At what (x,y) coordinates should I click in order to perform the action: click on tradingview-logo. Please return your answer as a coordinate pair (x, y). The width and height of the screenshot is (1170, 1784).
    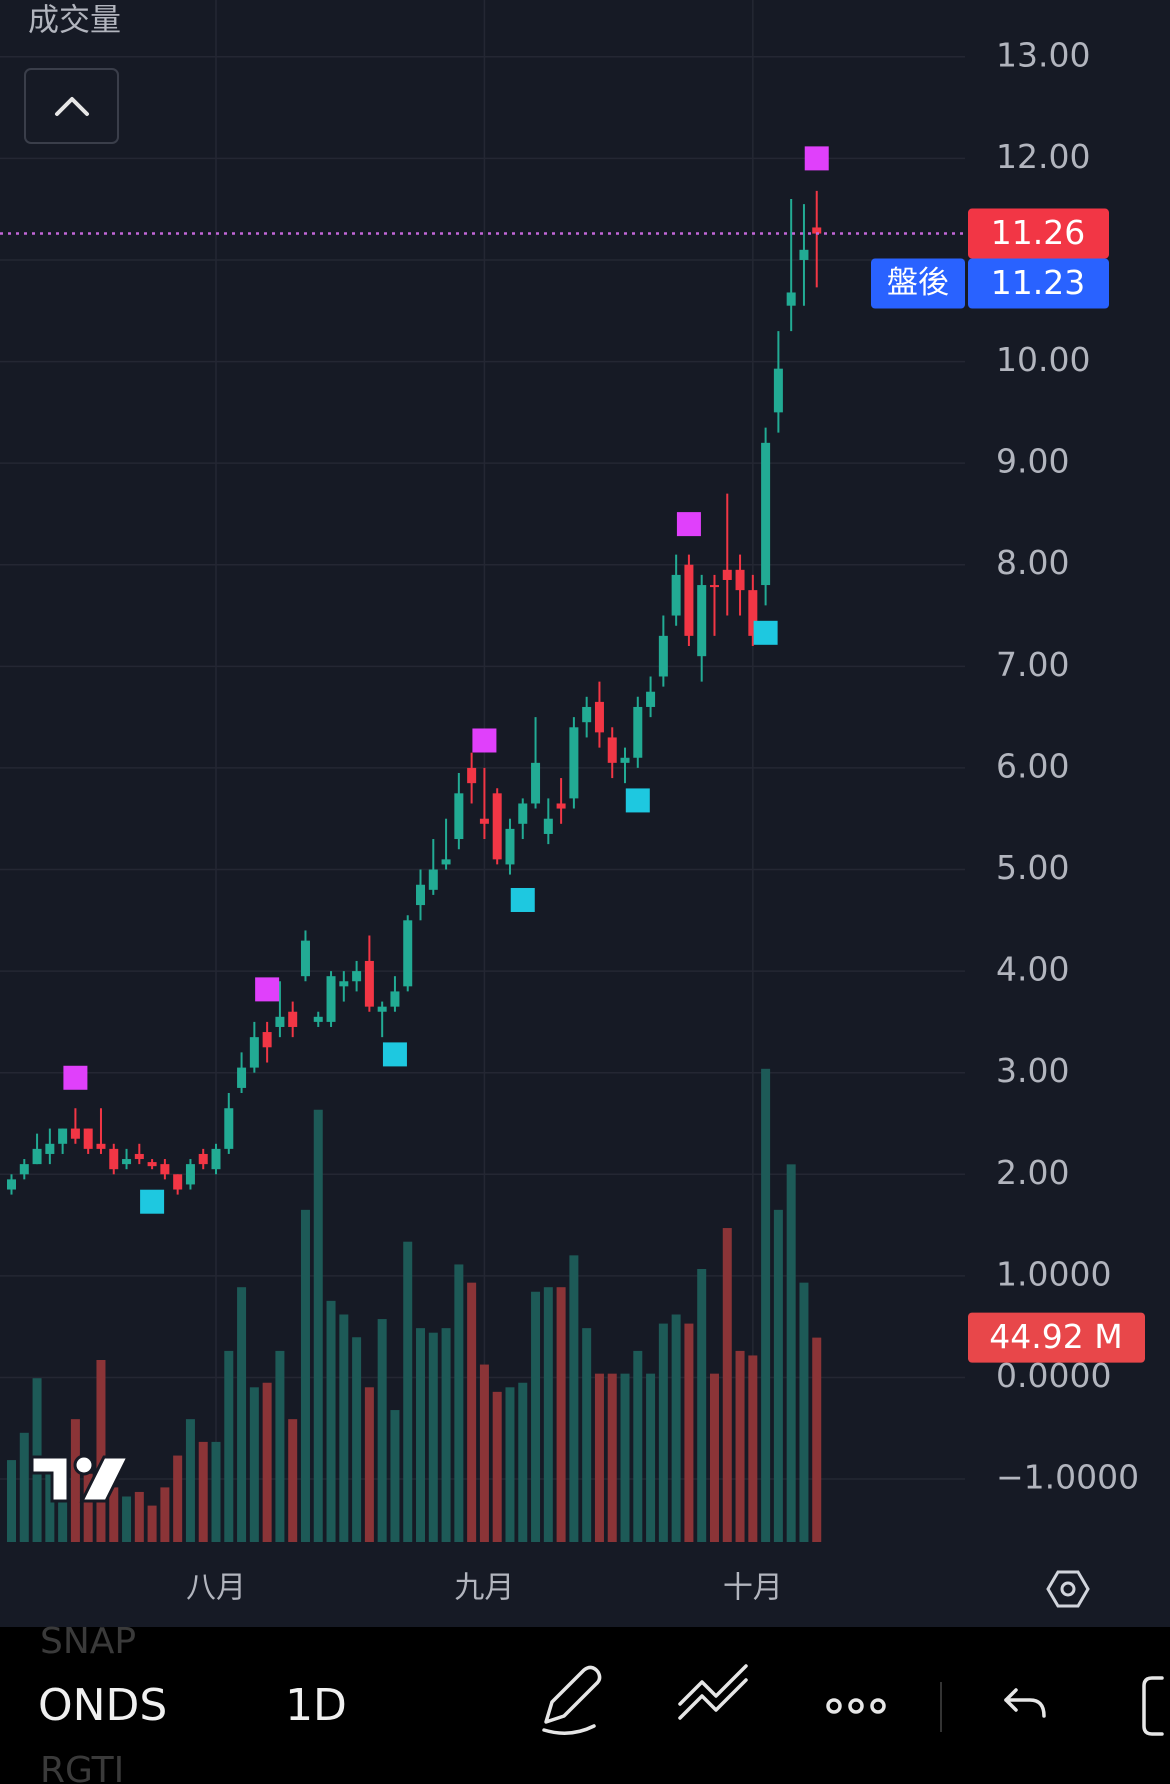
    Looking at the image, I should click on (80, 1478).